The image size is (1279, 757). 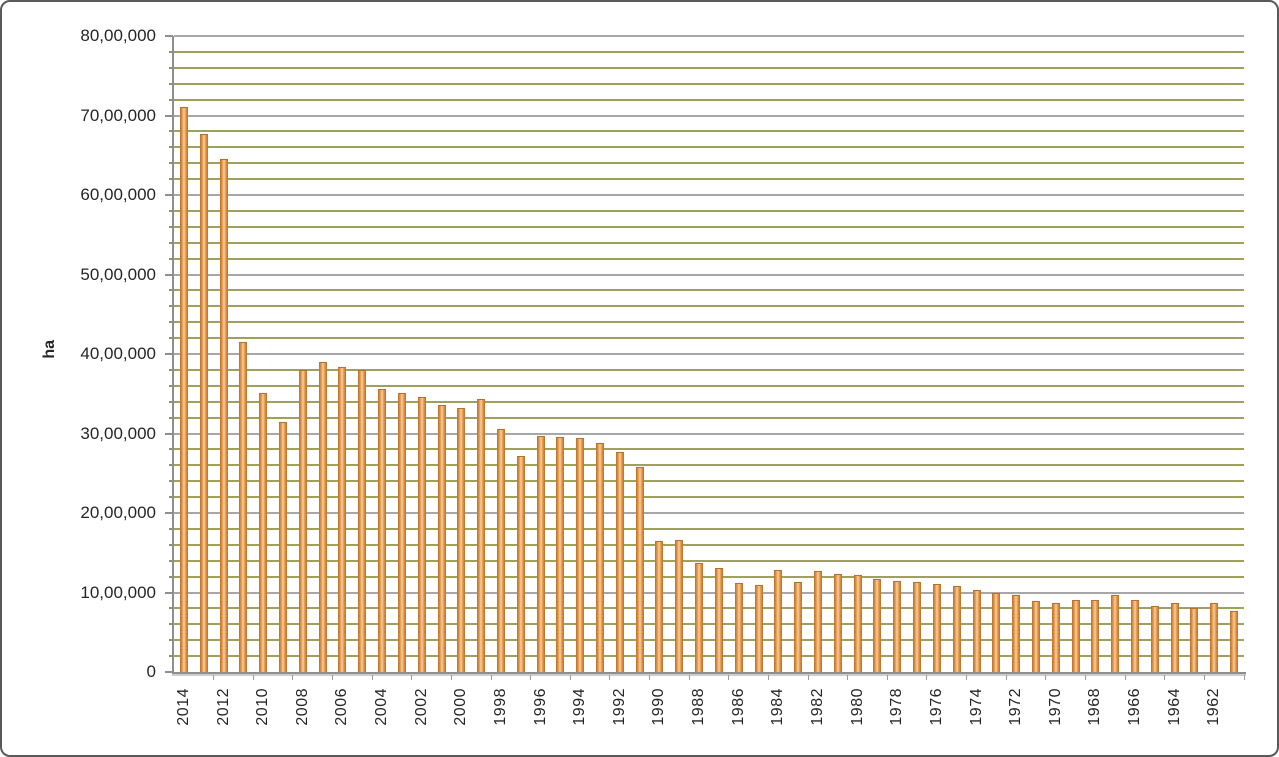 What do you see at coordinates (382, 530) in the screenshot?
I see `bar-2004` at bounding box center [382, 530].